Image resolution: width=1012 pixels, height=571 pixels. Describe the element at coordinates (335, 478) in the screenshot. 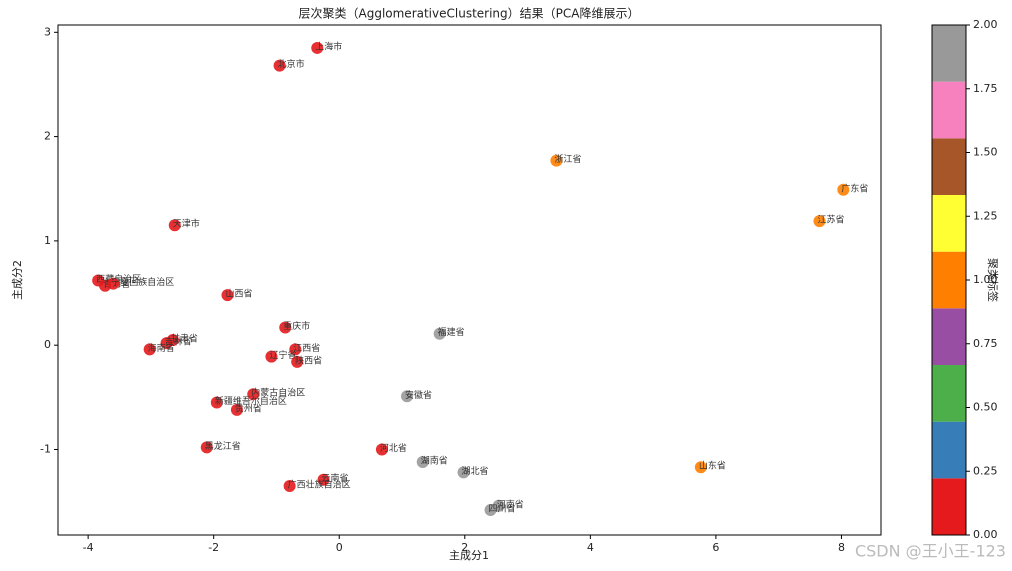

I see `point-label: 云南省` at that location.